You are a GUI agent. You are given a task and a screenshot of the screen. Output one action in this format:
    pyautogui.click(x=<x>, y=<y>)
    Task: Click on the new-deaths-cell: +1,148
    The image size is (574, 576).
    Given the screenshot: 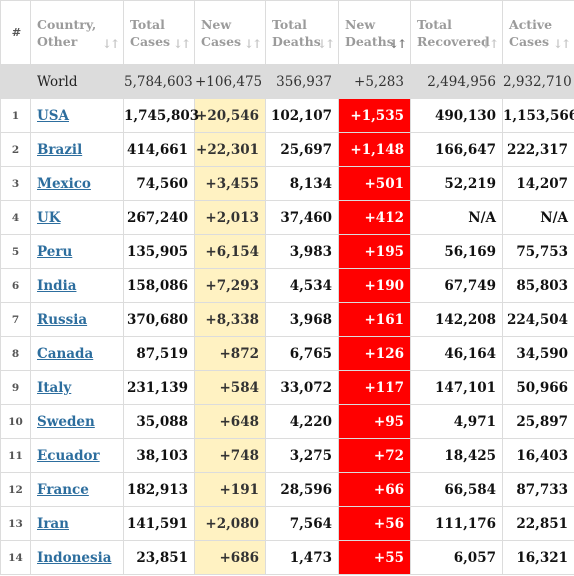 What is the action you would take?
    pyautogui.click(x=374, y=149)
    